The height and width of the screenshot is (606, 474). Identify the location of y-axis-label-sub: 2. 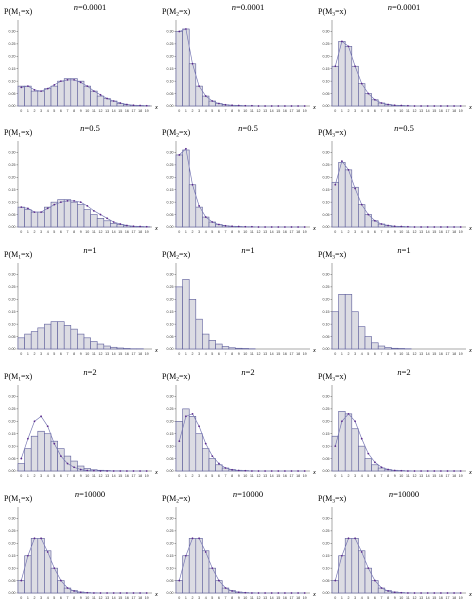
(177, 380).